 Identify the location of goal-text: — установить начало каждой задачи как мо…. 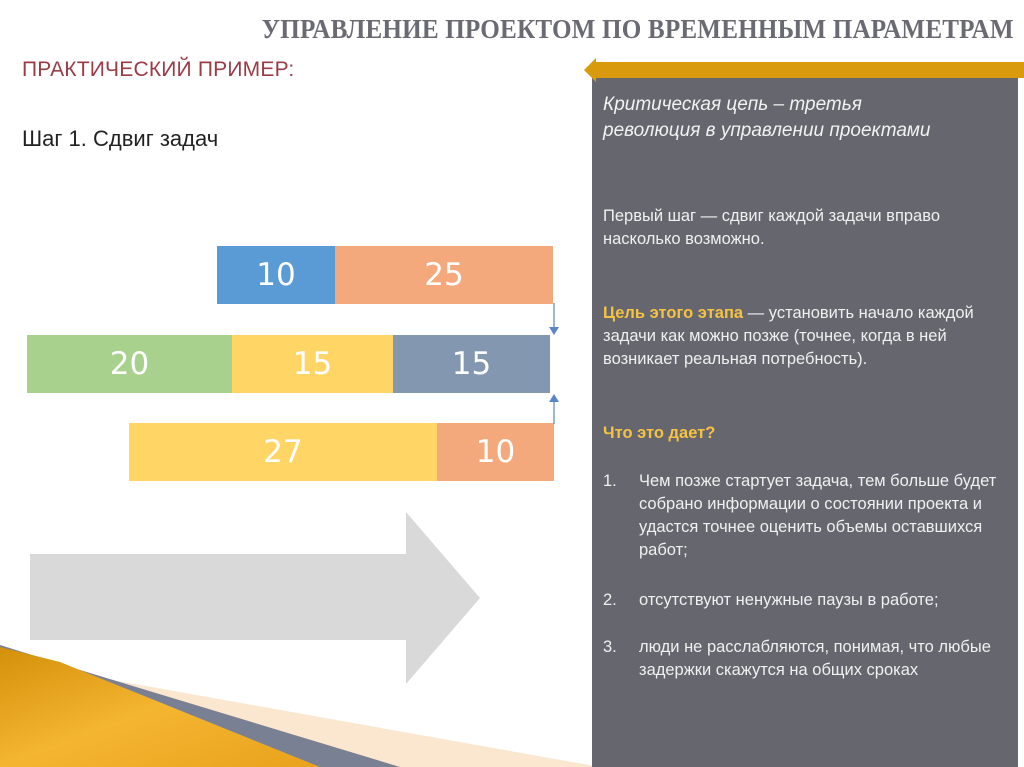
(788, 336).